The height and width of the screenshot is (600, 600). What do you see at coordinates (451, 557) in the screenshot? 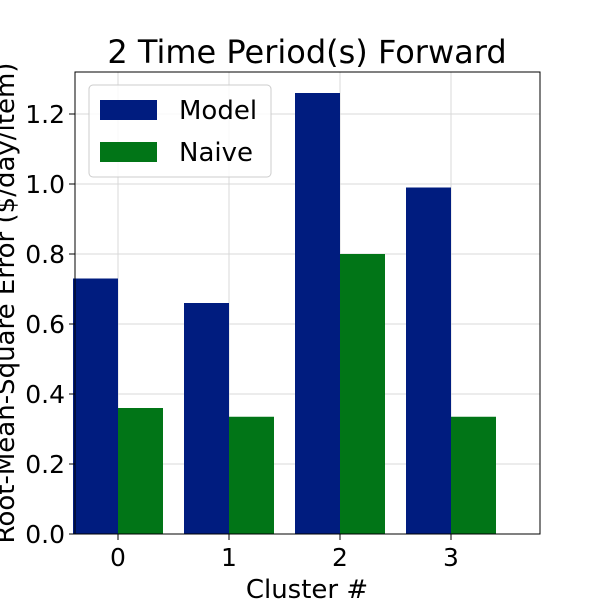
I see `x-tick-label: 3` at bounding box center [451, 557].